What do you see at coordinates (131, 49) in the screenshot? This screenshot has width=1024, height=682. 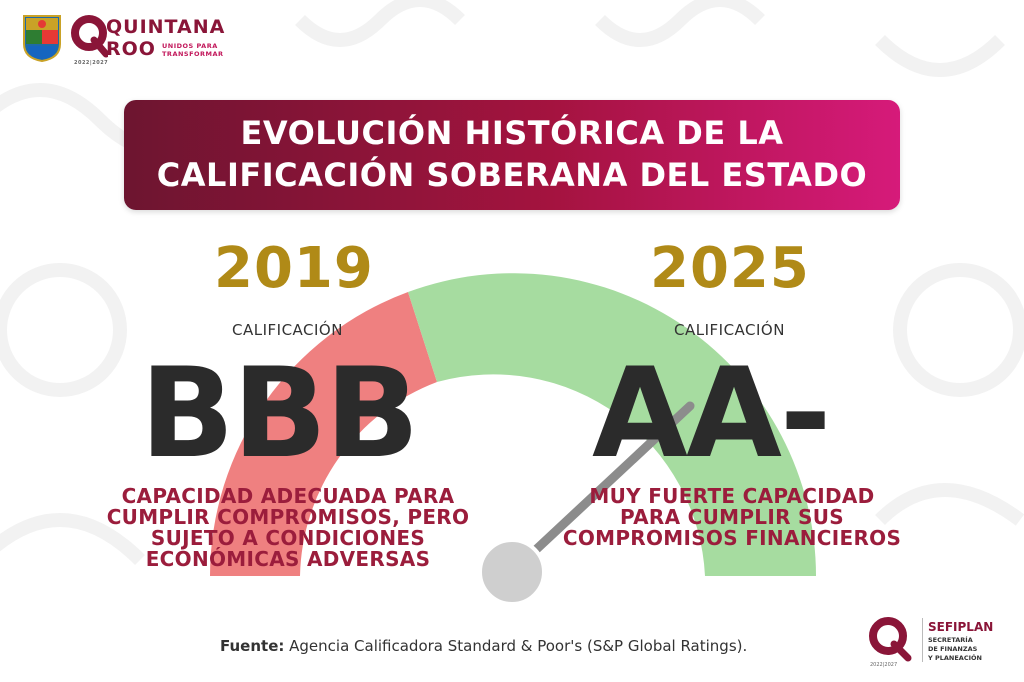 I see `logo-roo-text: ROO` at bounding box center [131, 49].